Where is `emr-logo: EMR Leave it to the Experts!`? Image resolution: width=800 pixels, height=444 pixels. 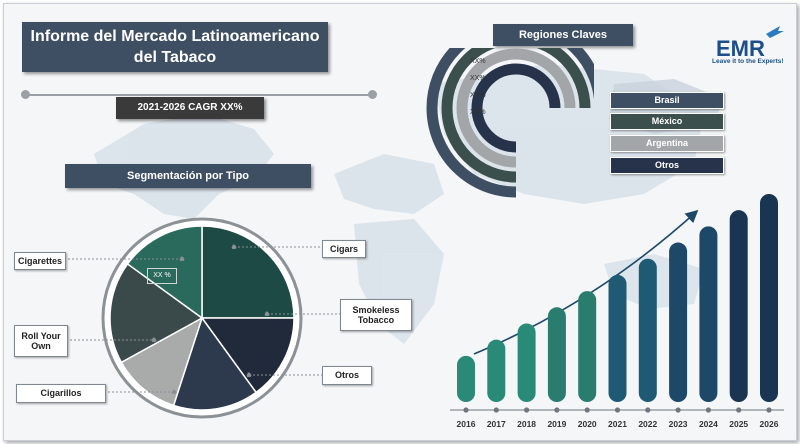 emr-logo: EMR Leave it to the Experts! is located at coordinates (750, 46).